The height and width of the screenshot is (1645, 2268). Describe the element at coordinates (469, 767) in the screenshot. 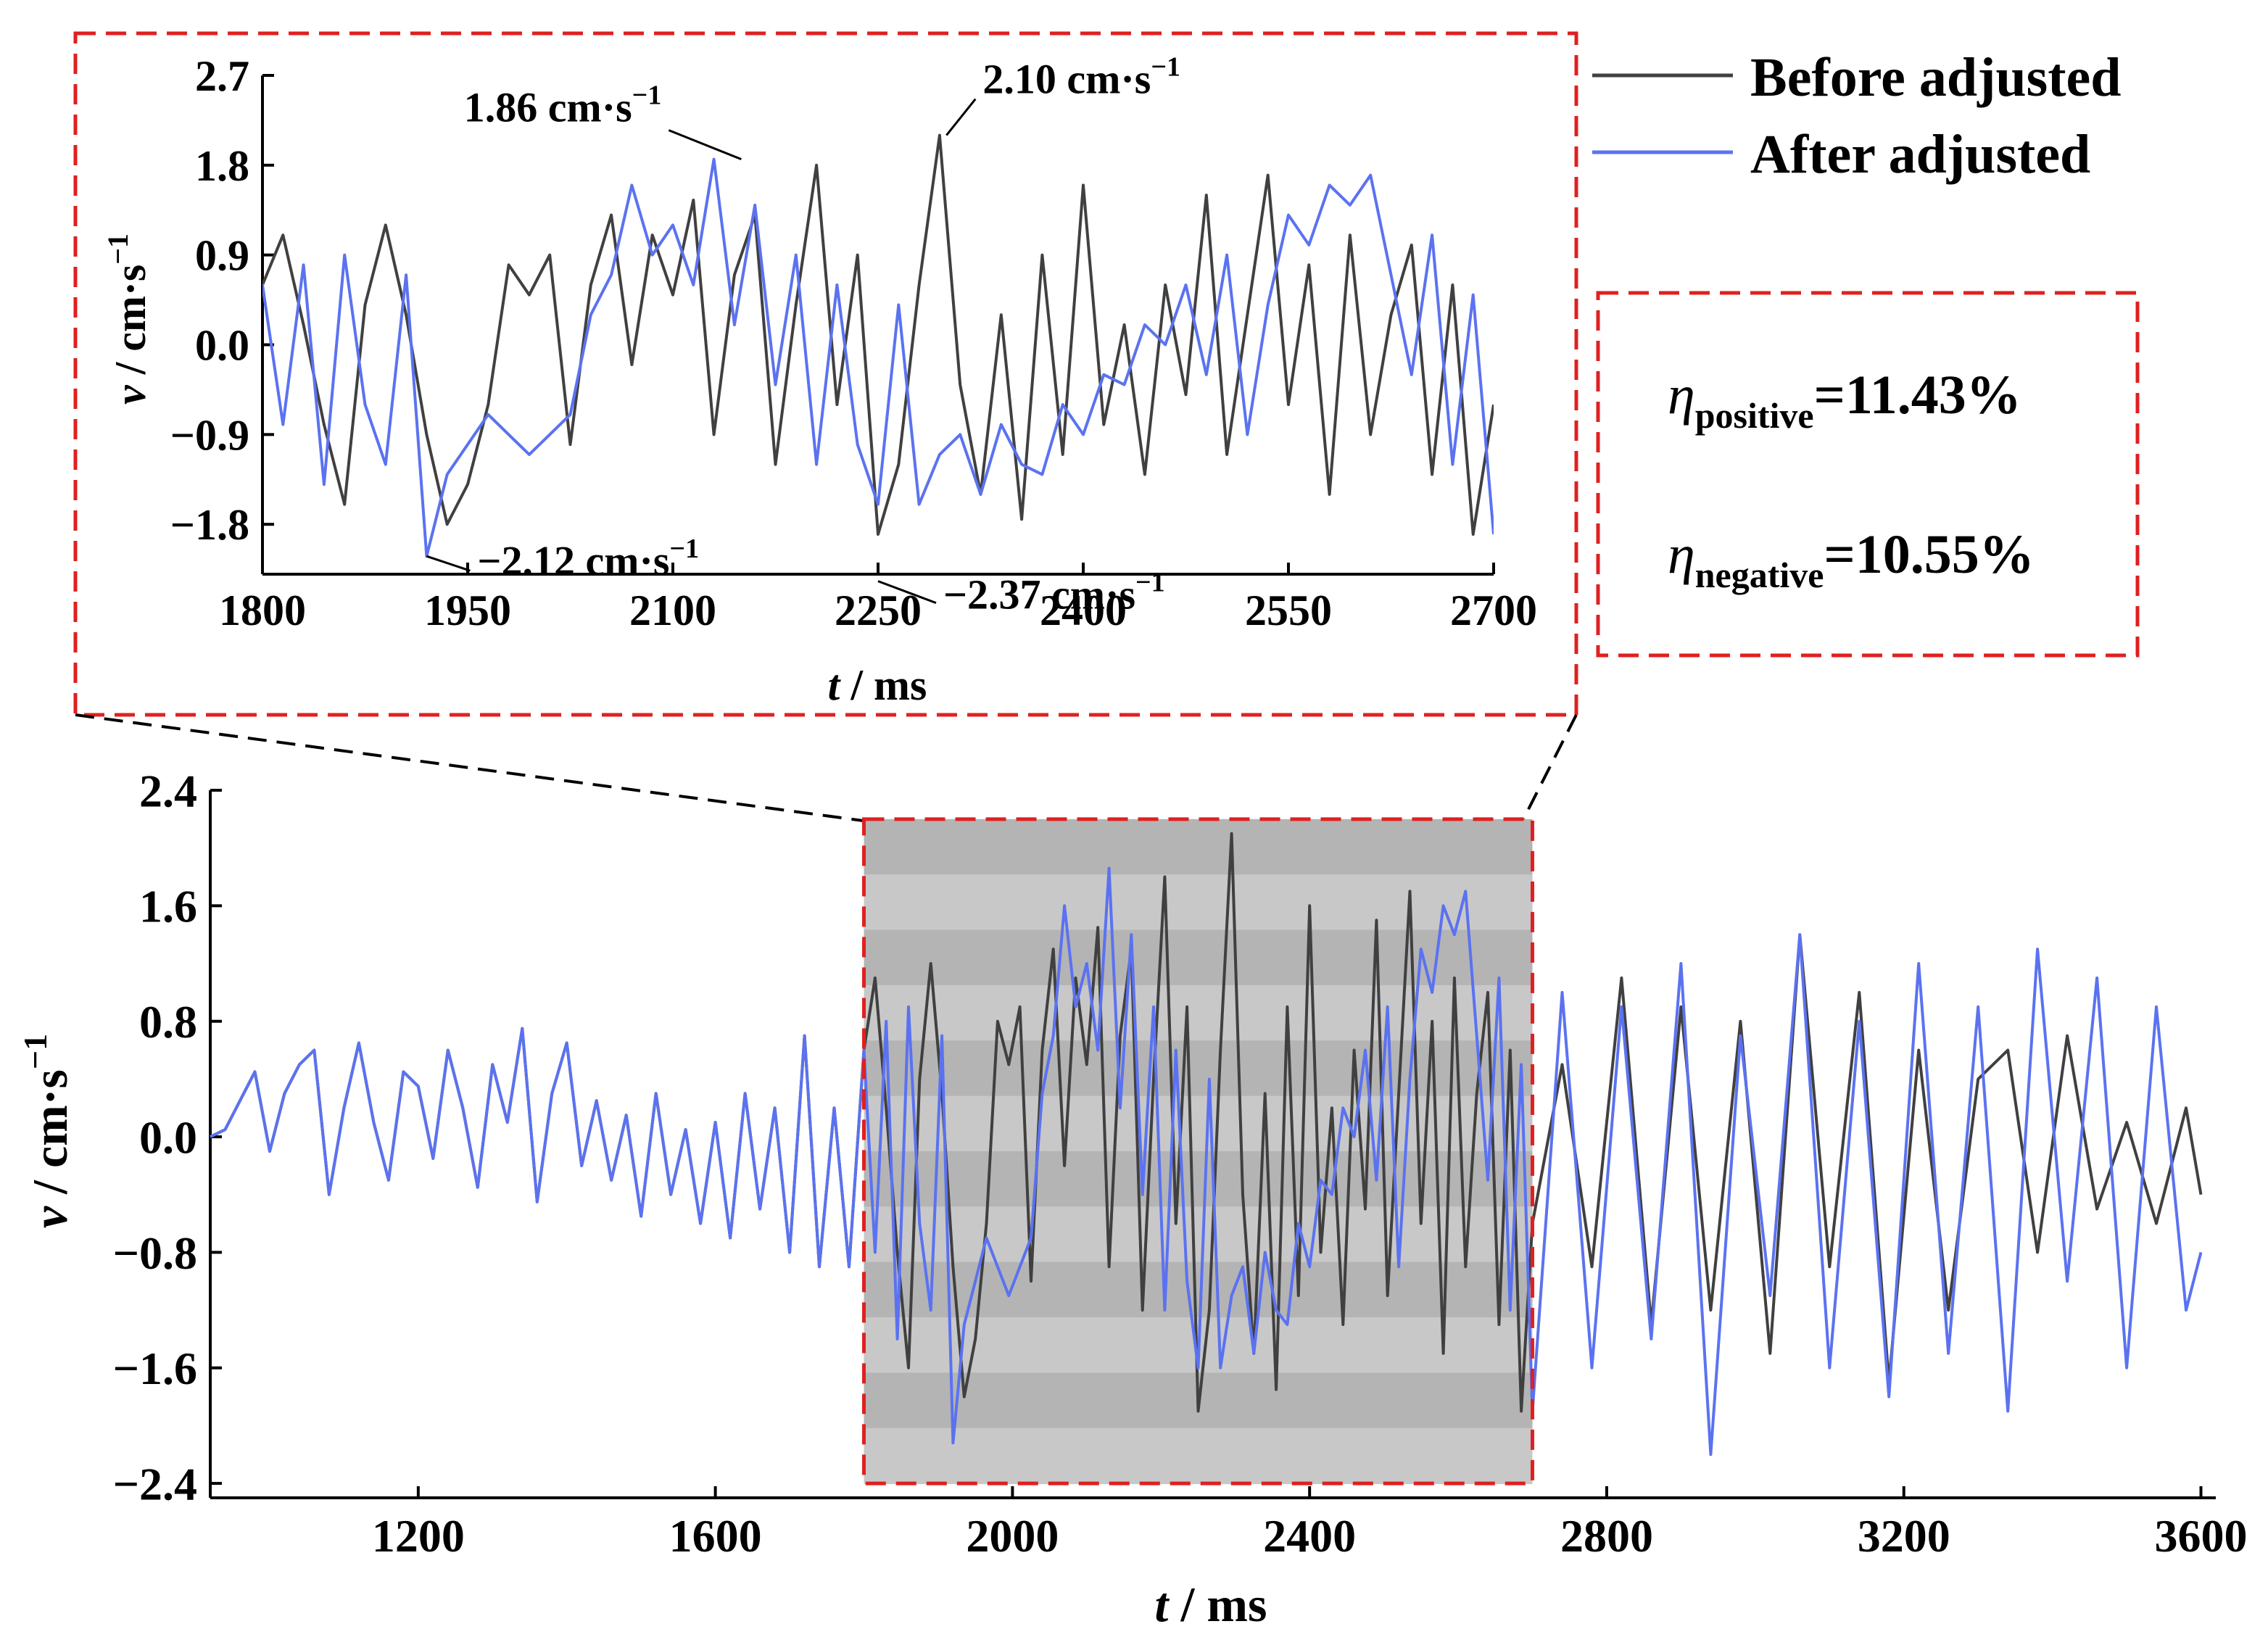

I see `zoom-connector-left` at that location.